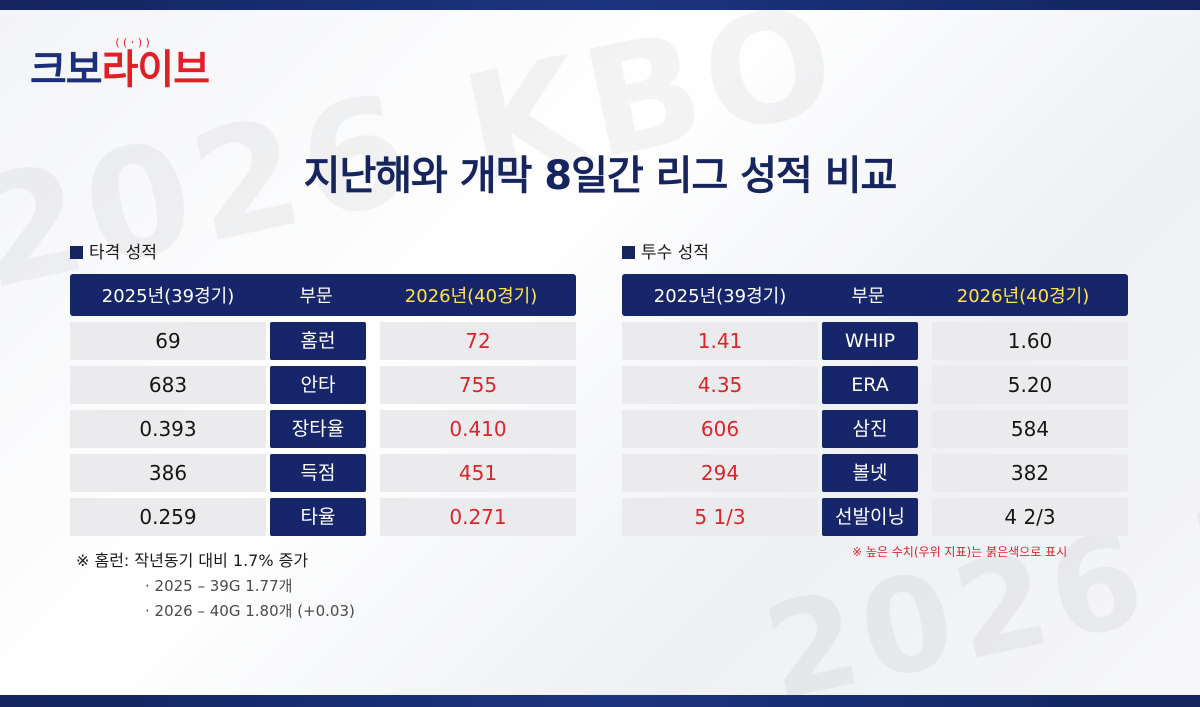 The height and width of the screenshot is (707, 1200). I want to click on table-row: 0.259 타율 0.271, so click(323, 517).